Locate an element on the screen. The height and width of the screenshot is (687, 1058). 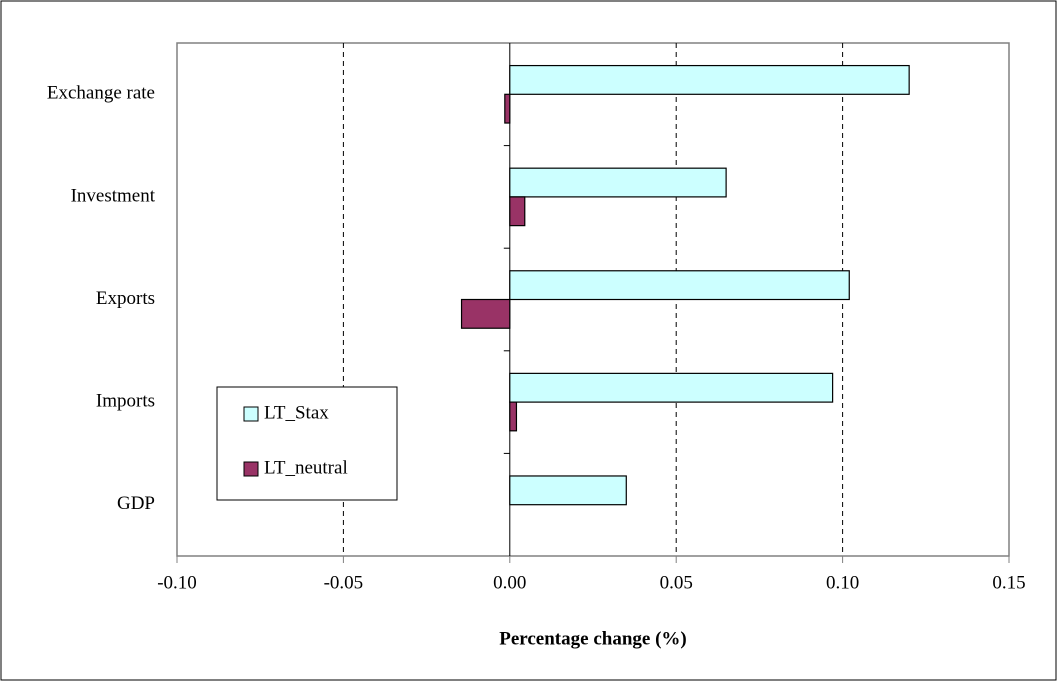
legend-label: LT_Stax is located at coordinates (296, 412).